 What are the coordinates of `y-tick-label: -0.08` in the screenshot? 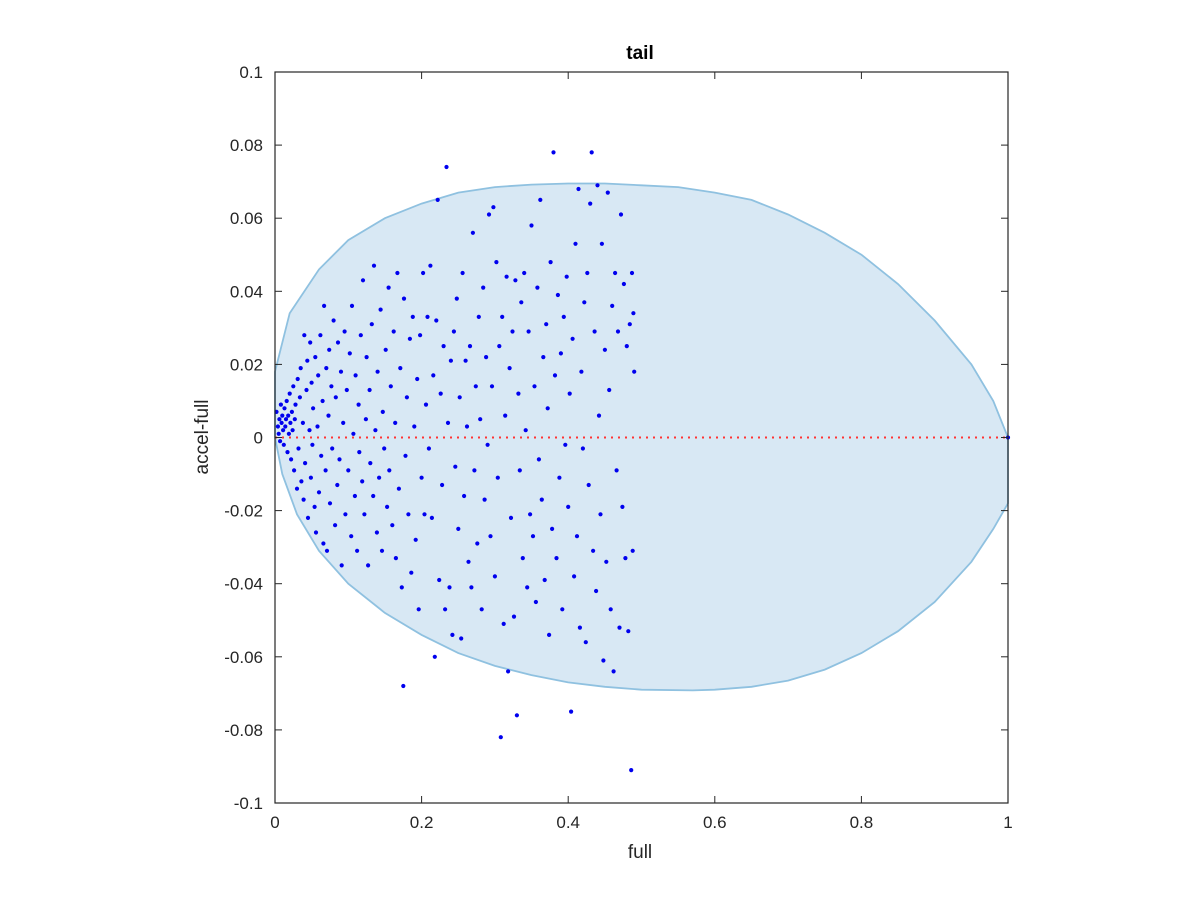 It's located at (243, 730).